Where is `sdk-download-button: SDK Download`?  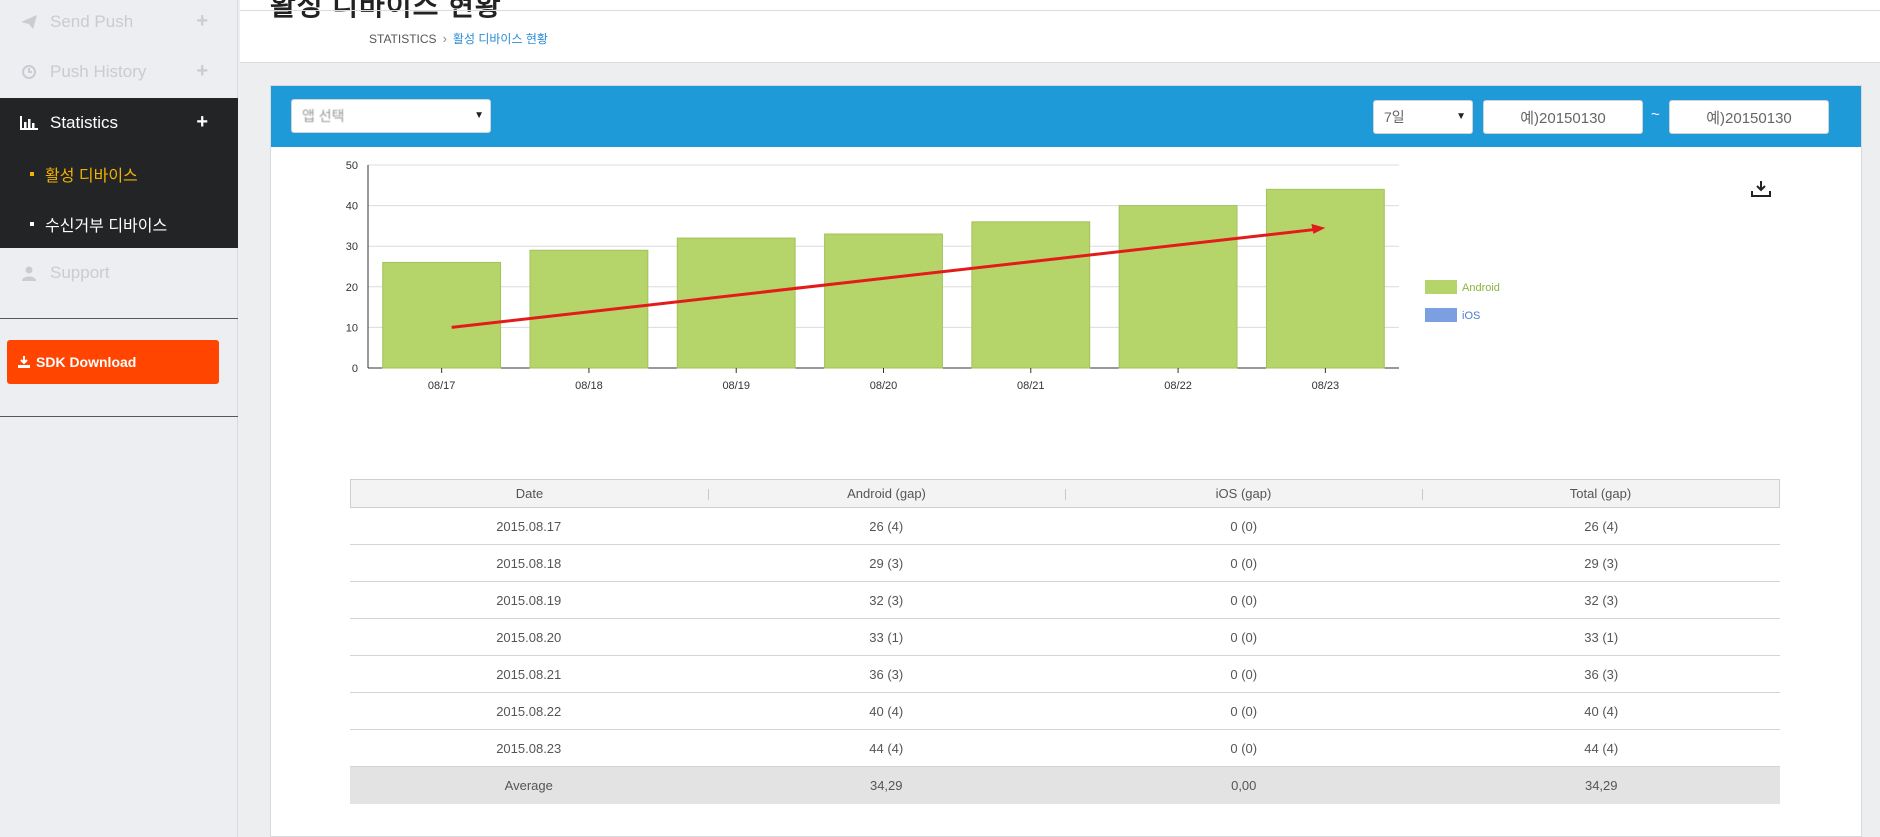
sdk-download-button: SDK Download is located at coordinates (113, 362).